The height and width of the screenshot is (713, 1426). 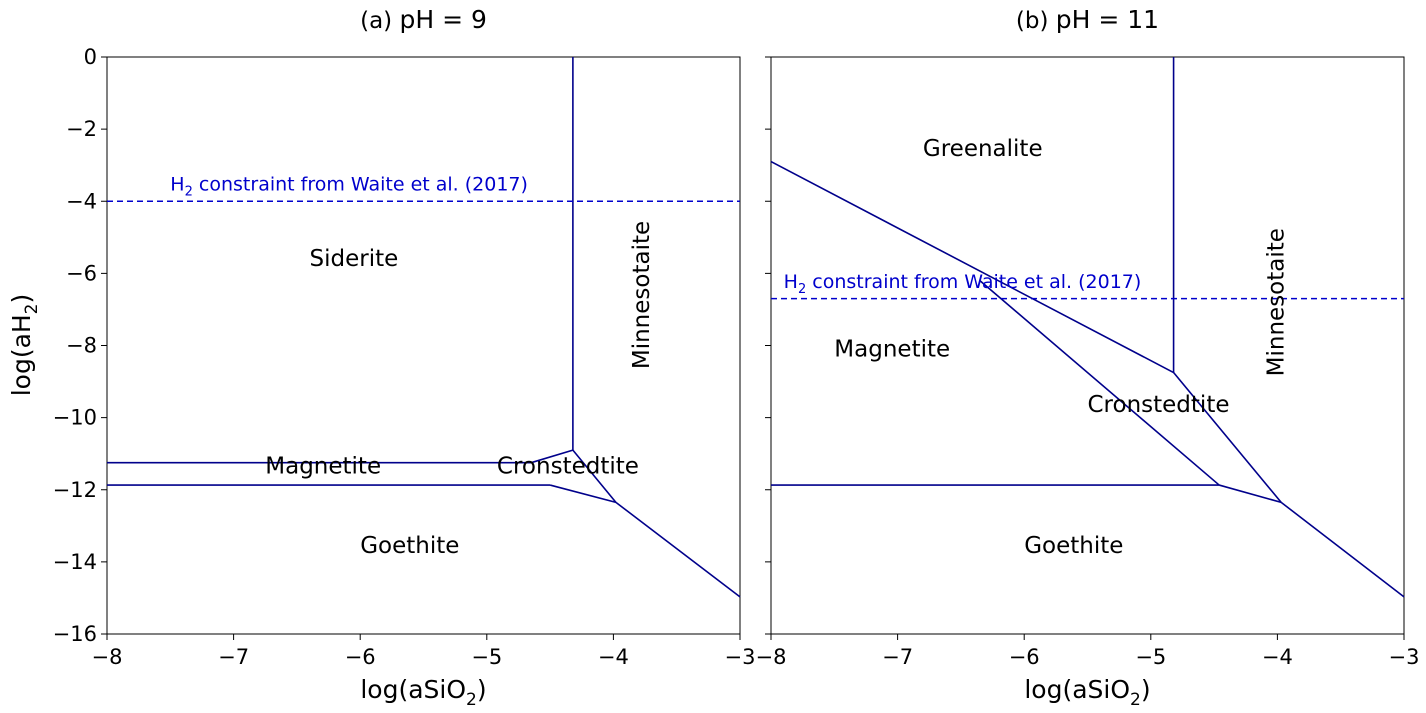 I want to click on region-label-siderite: Siderite, so click(x=354, y=259).